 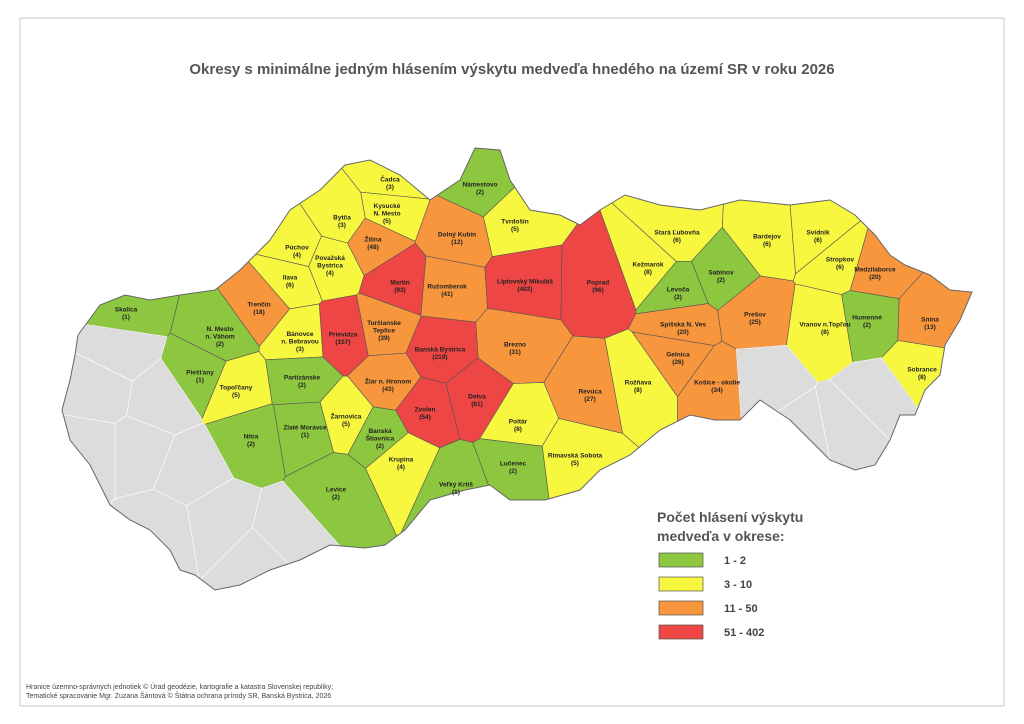 What do you see at coordinates (678, 355) in the screenshot?
I see `district-name: Gelnica` at bounding box center [678, 355].